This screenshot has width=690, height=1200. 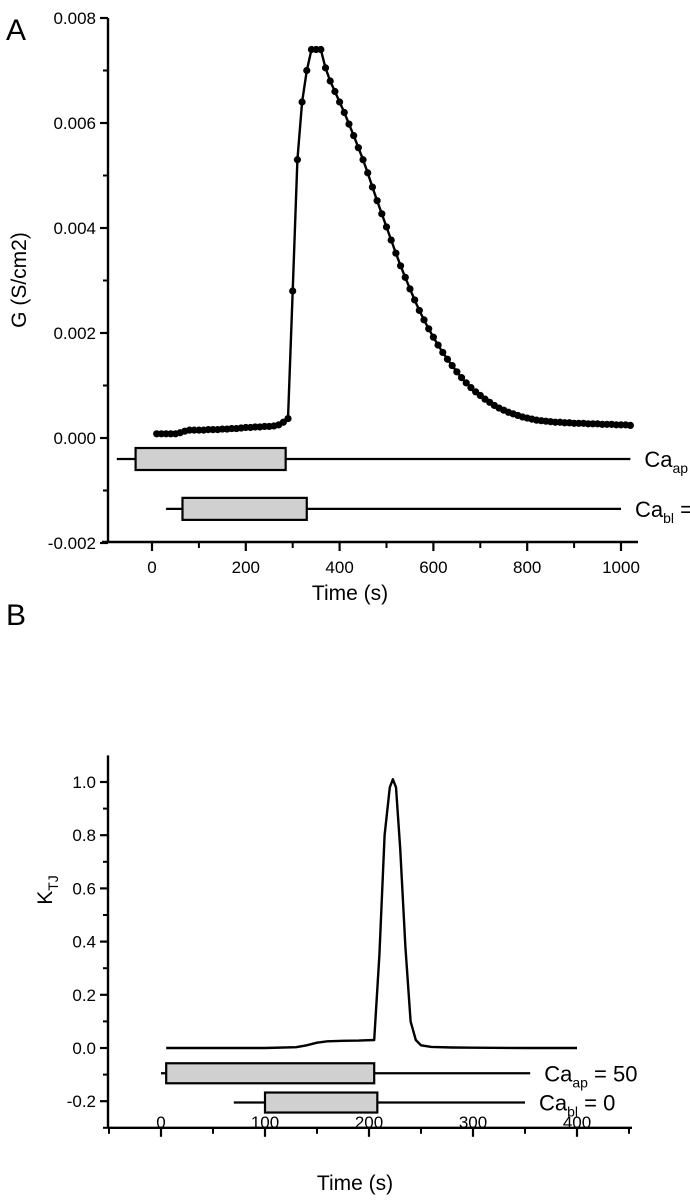 What do you see at coordinates (350, 593) in the screenshot?
I see `panel-a-x-axis-title: Time (s)` at bounding box center [350, 593].